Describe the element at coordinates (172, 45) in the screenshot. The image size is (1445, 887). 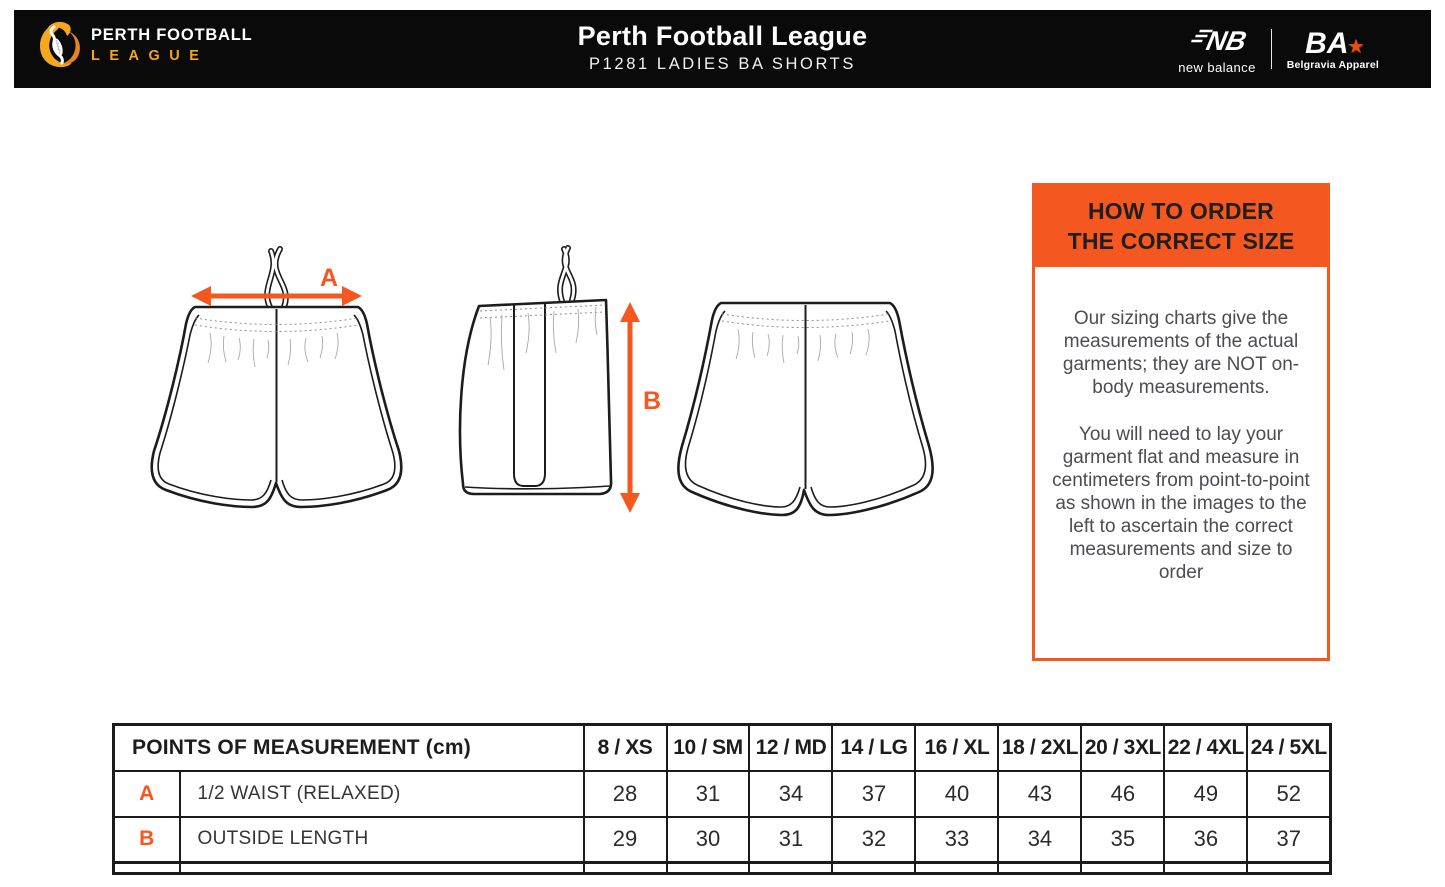
I see `pfl-wordmark: PERTH FOOTBALL LEAGUE` at that location.